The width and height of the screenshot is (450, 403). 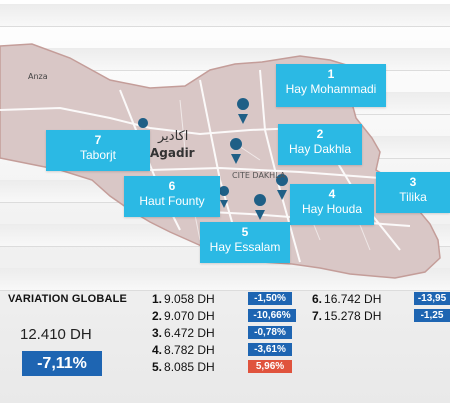 What do you see at coordinates (317, 316) in the screenshot?
I see `price-rank: 7.` at bounding box center [317, 316].